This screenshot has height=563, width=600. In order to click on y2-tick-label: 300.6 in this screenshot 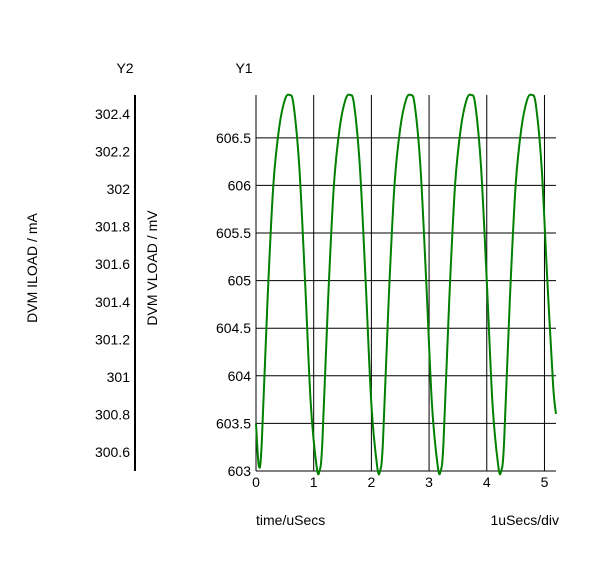, I will do `click(112, 452)`.